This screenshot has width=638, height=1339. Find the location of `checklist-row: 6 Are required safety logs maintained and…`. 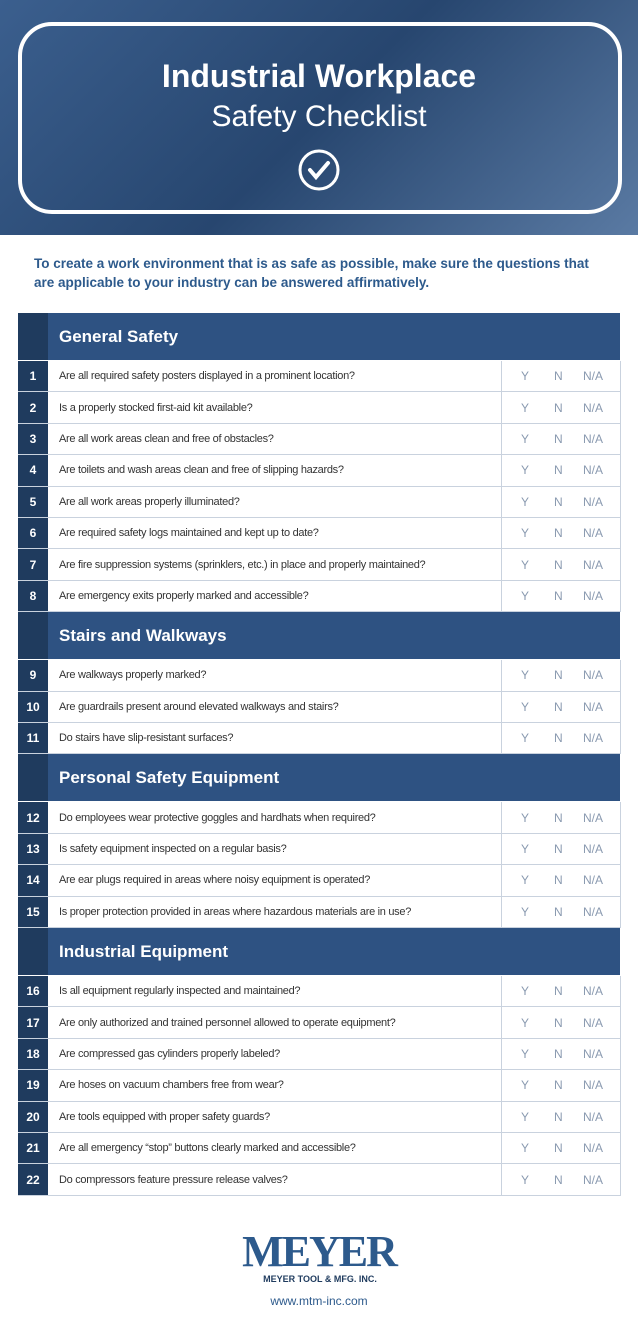

checklist-row: 6 Are required safety logs maintained and… is located at coordinates (319, 534).